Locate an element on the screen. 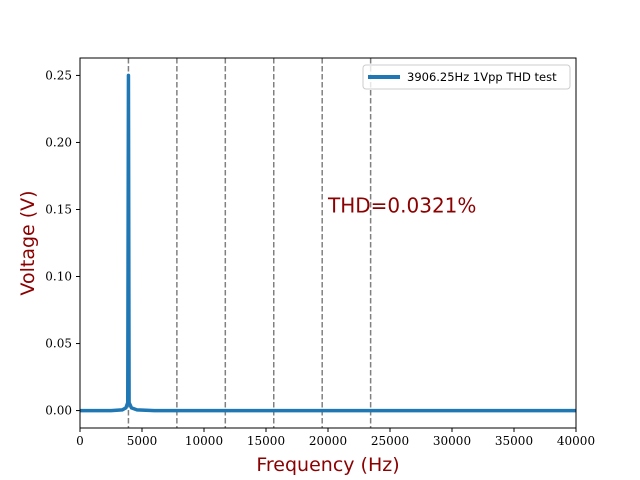 Image resolution: width=640 pixels, height=480 pixels. y-tick-label: 0.15 is located at coordinates (58, 209).